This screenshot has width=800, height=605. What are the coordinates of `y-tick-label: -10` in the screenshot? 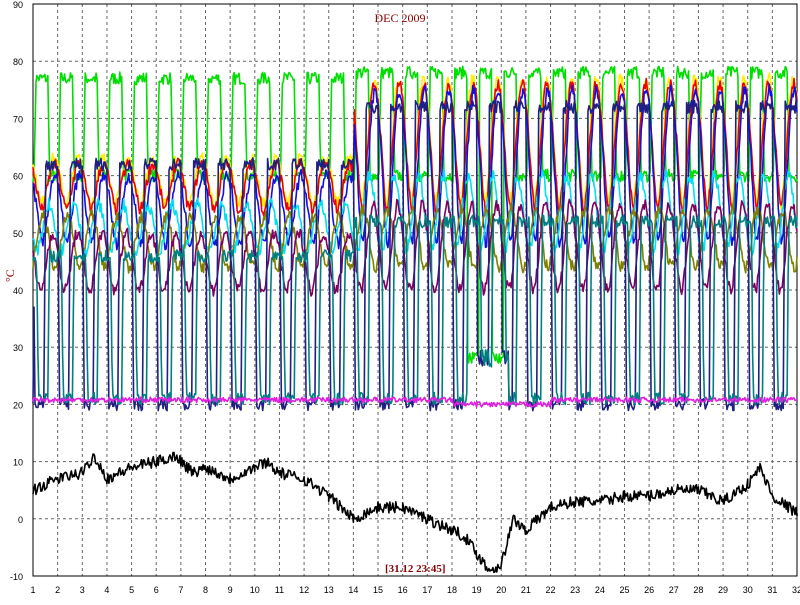 It's located at (16, 577).